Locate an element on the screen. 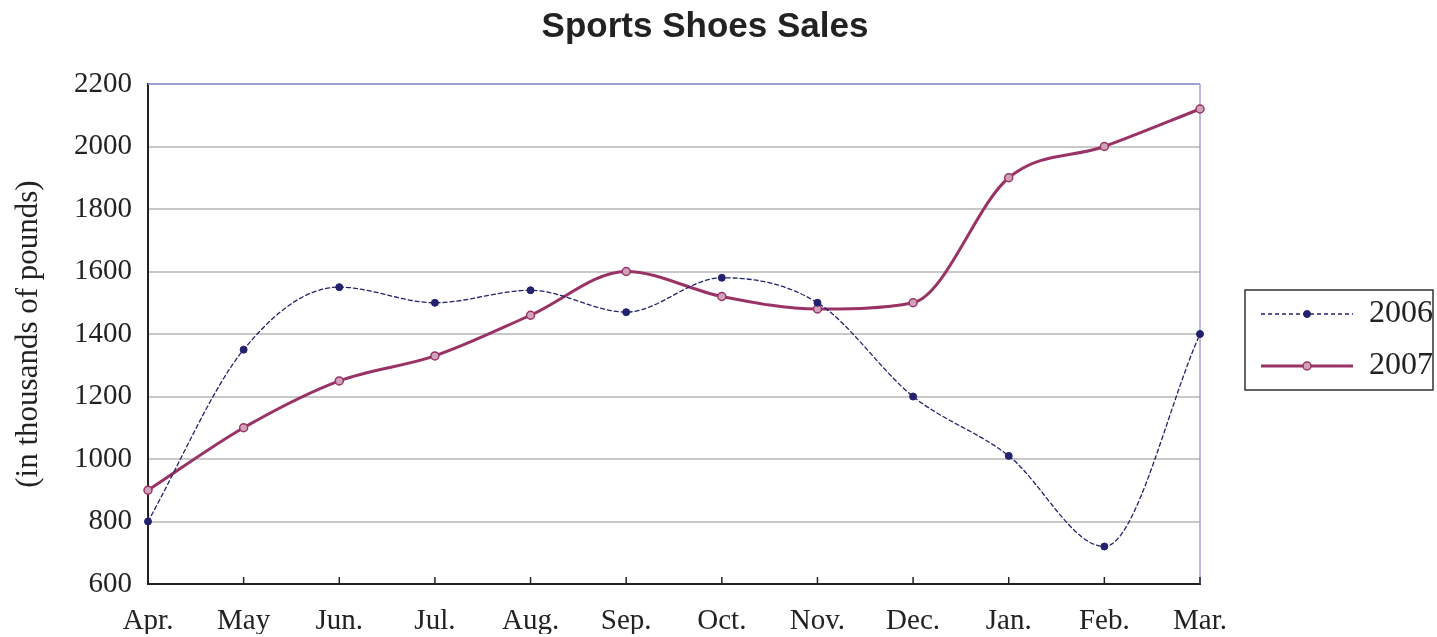 The height and width of the screenshot is (637, 1437). y-tick-label: 800 is located at coordinates (110, 519).